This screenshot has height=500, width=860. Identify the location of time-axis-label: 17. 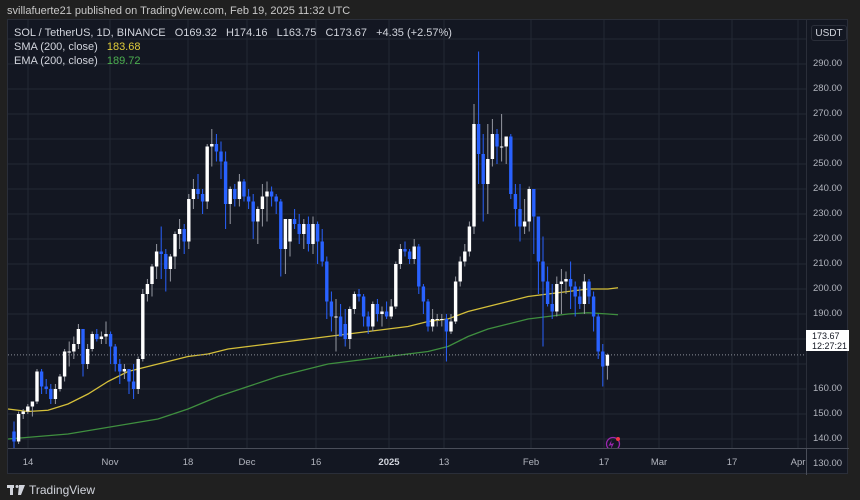
(604, 462).